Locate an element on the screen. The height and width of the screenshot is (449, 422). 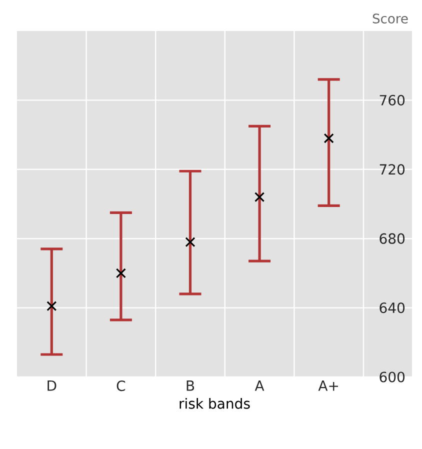
x-tick-label: C is located at coordinates (121, 386).